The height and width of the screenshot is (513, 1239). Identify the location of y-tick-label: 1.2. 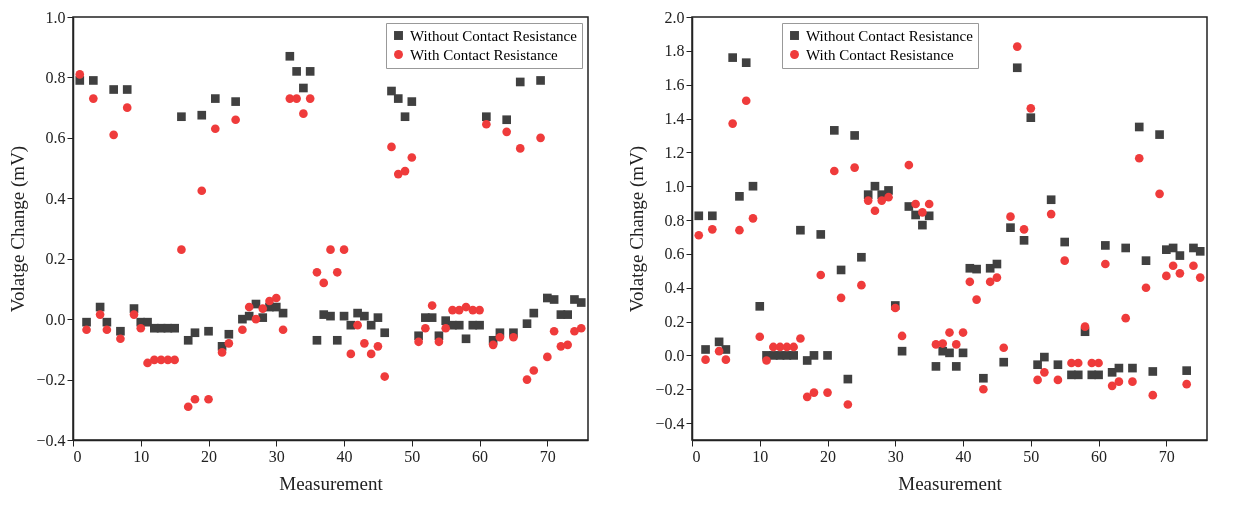
(674, 152).